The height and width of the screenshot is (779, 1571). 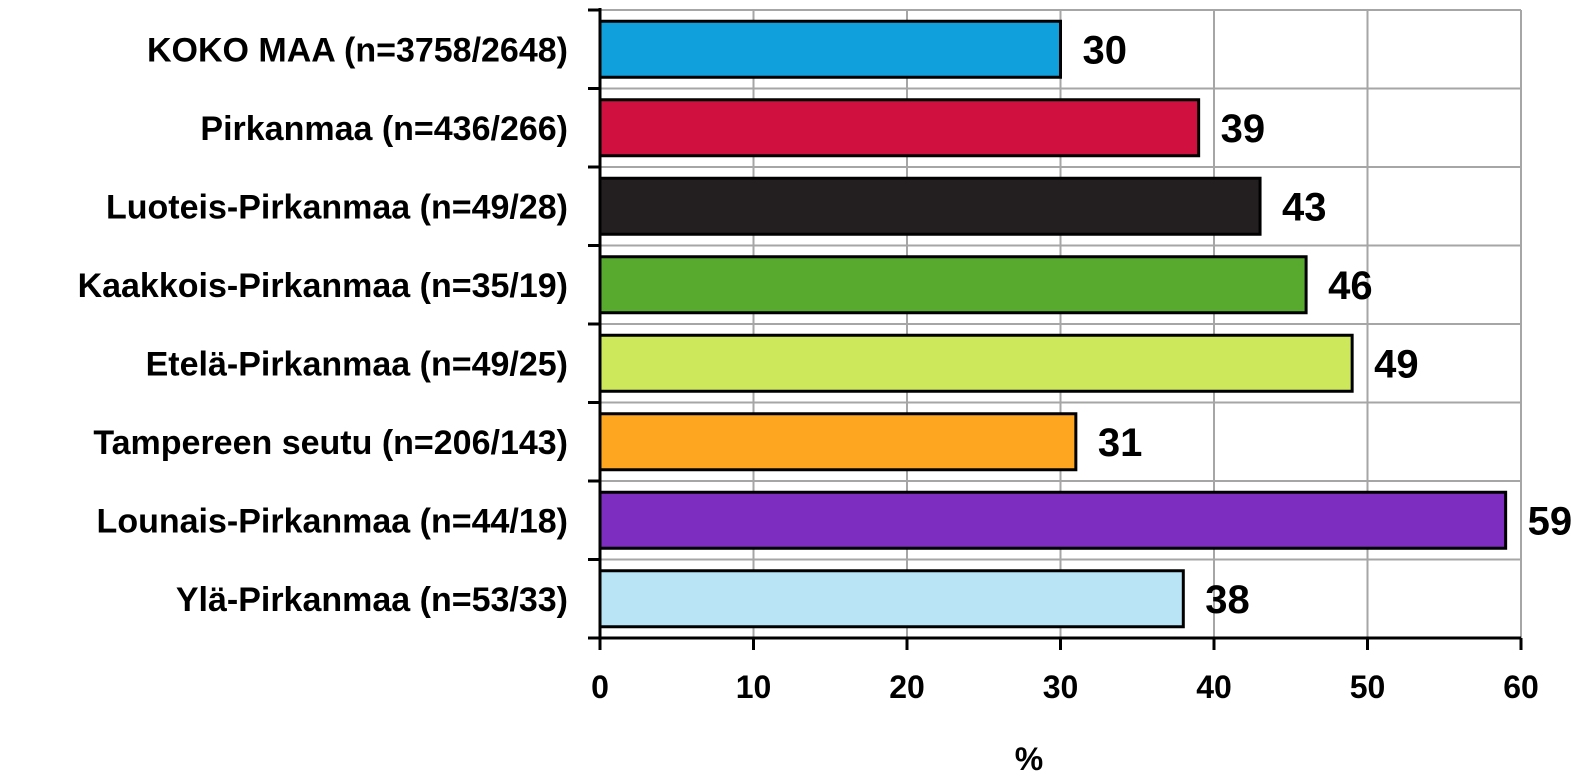 I want to click on category-label: KOKO MAA (n=3758/2648), so click(x=357, y=50).